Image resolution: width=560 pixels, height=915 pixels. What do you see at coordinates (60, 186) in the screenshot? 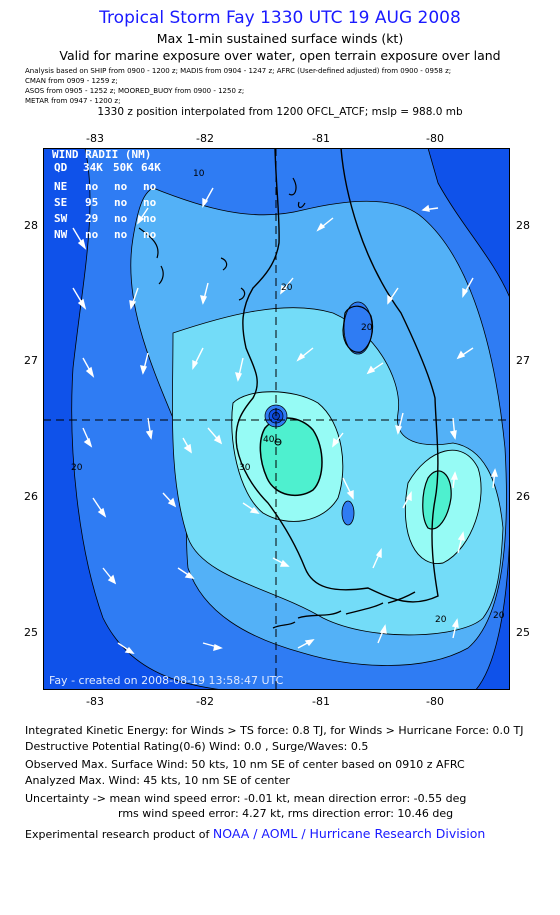
I see `wind-radii-ne-label: NE` at bounding box center [60, 186].